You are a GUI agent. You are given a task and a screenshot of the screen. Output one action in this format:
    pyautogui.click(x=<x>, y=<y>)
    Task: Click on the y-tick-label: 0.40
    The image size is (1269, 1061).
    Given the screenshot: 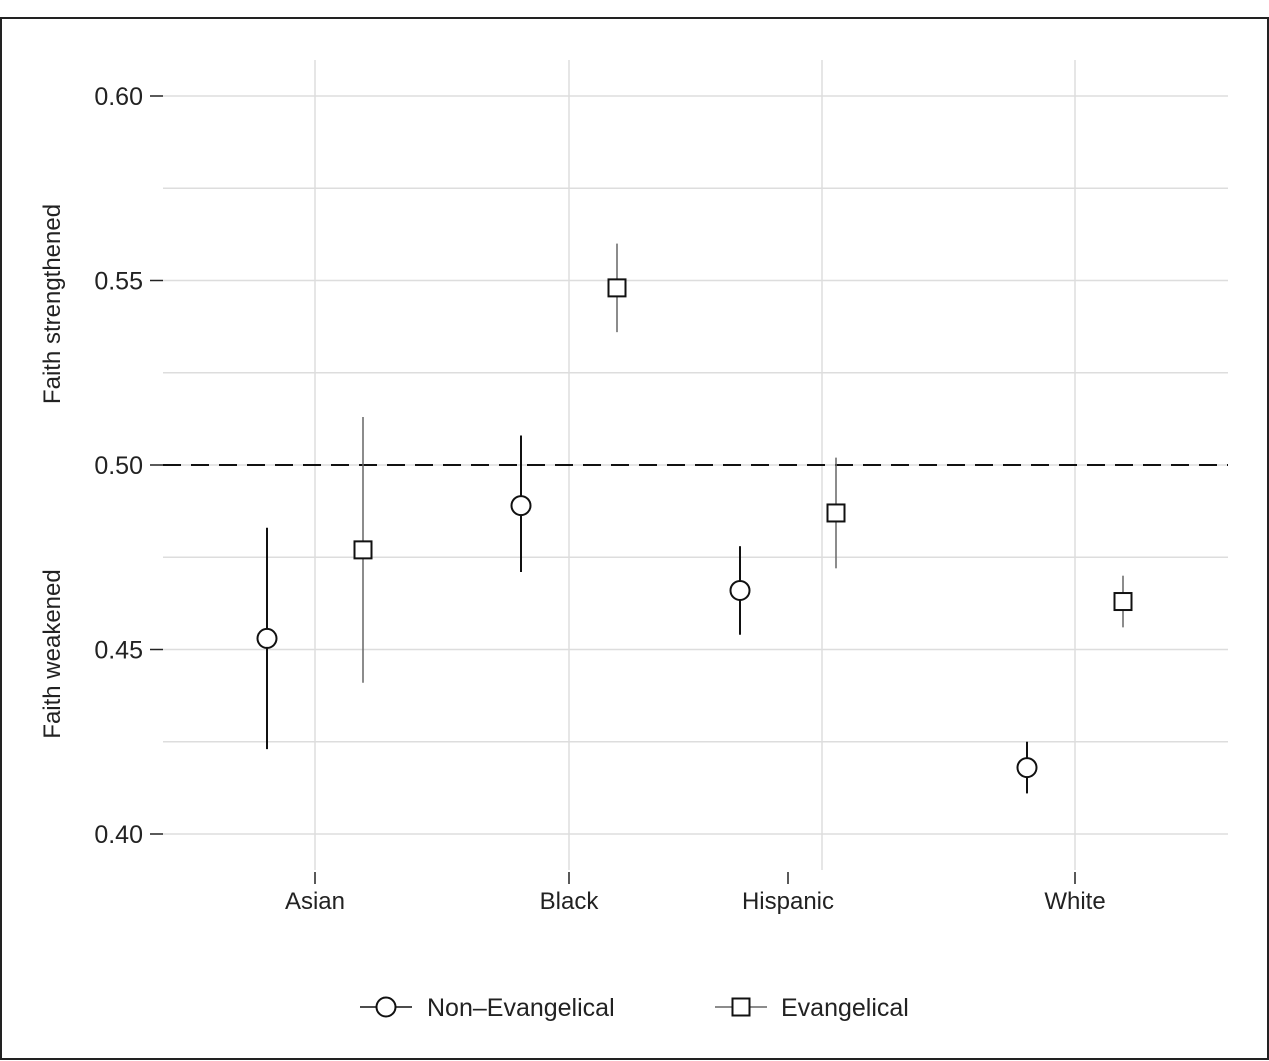 What is the action you would take?
    pyautogui.click(x=118, y=835)
    